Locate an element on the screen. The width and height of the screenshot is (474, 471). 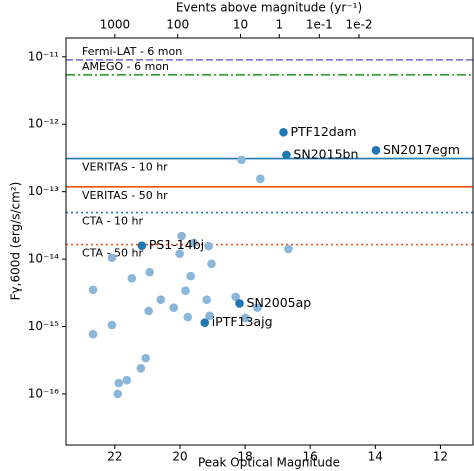
threshold-label: Fermi-LAT - 6 mon is located at coordinates (132, 51).